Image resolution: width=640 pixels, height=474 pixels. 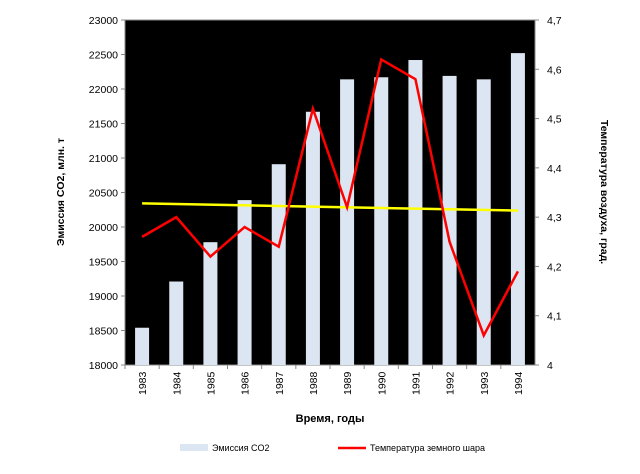 What do you see at coordinates (330, 419) in the screenshot?
I see `x-axis-label: Время, годы` at bounding box center [330, 419].